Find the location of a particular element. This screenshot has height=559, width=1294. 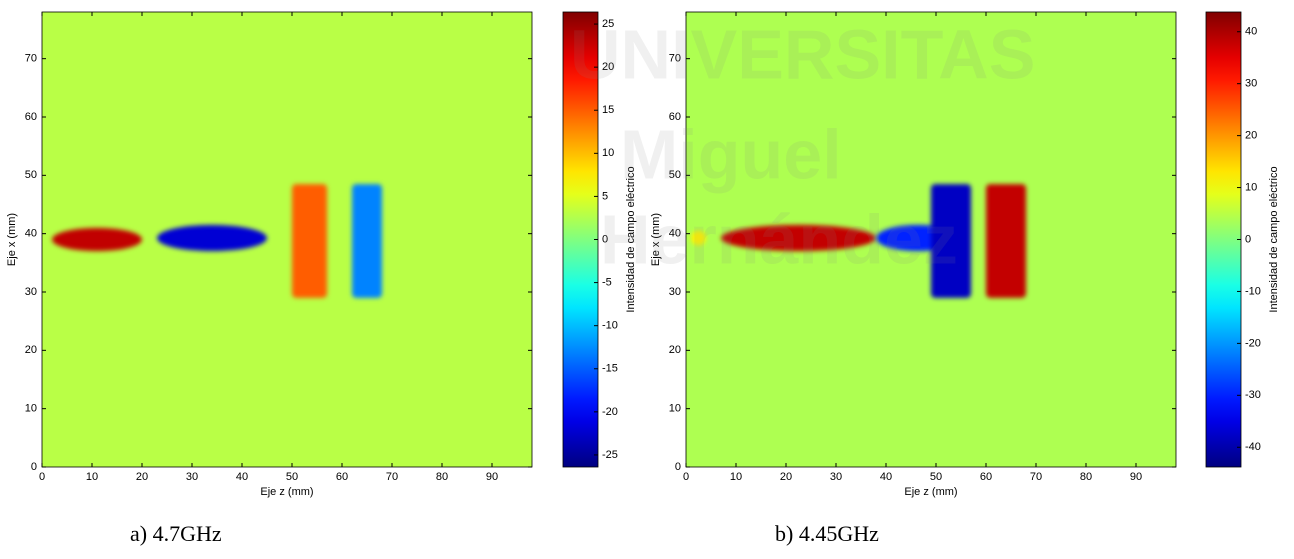

watermark: Hernández is located at coordinates (779, 239).